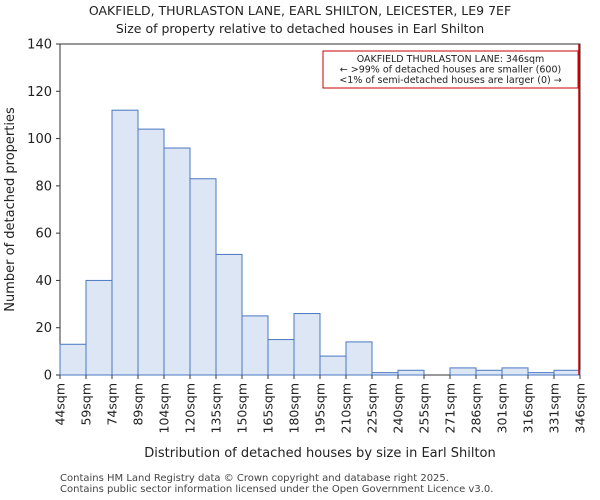 The image size is (600, 500). What do you see at coordinates (580, 408) in the screenshot?
I see `x-tick-label: 346sqm` at bounding box center [580, 408].